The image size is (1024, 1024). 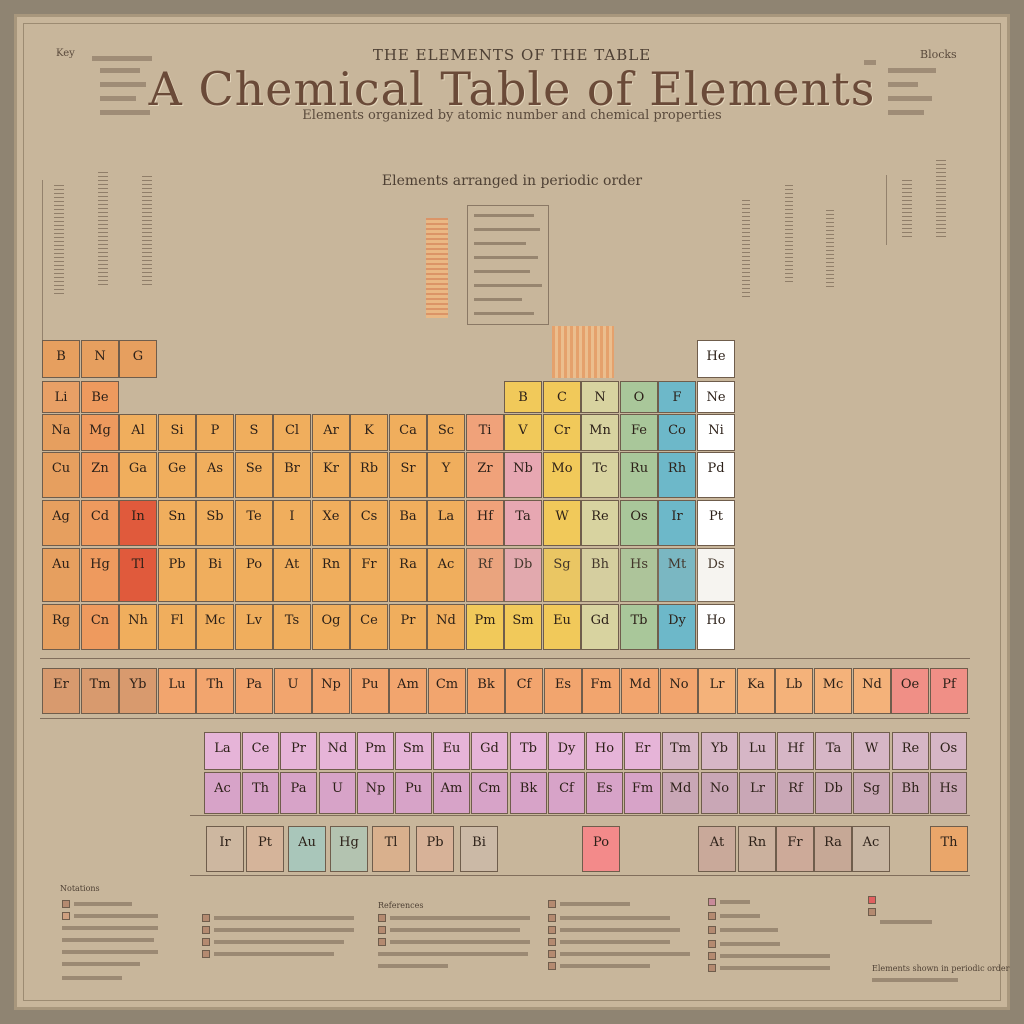 I want to click on element-cell: Se, so click(x=254, y=475).